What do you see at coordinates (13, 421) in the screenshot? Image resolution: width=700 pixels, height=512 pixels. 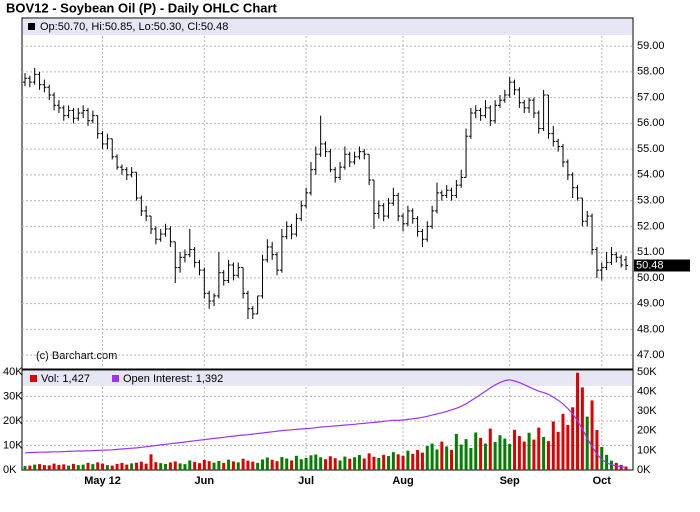 I see `y-tick-label: 20K` at bounding box center [13, 421].